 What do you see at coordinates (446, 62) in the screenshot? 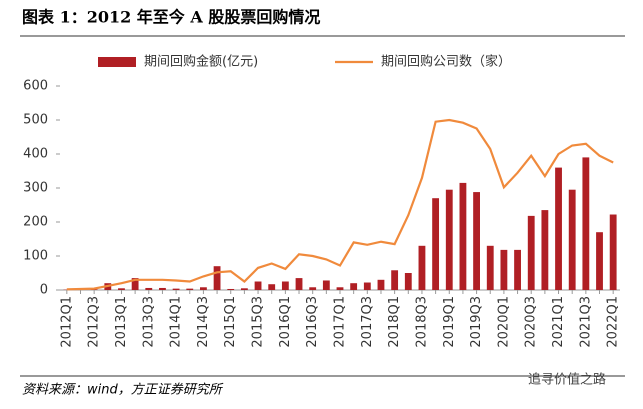
I see `legend-label: 期间回购公司数（家）` at bounding box center [446, 62].